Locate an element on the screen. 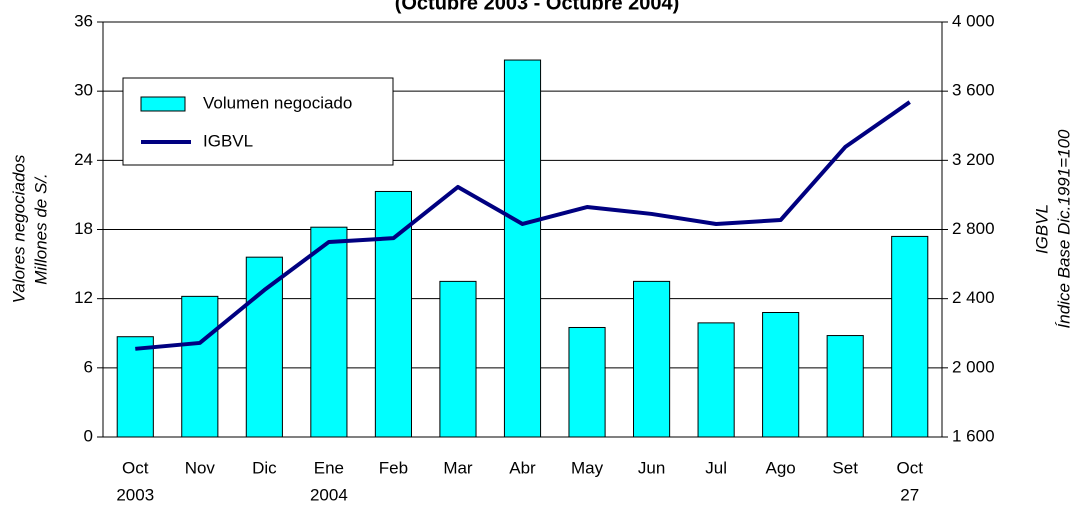 This screenshot has width=1073, height=505. y-tick-label: 6 is located at coordinates (88, 366).